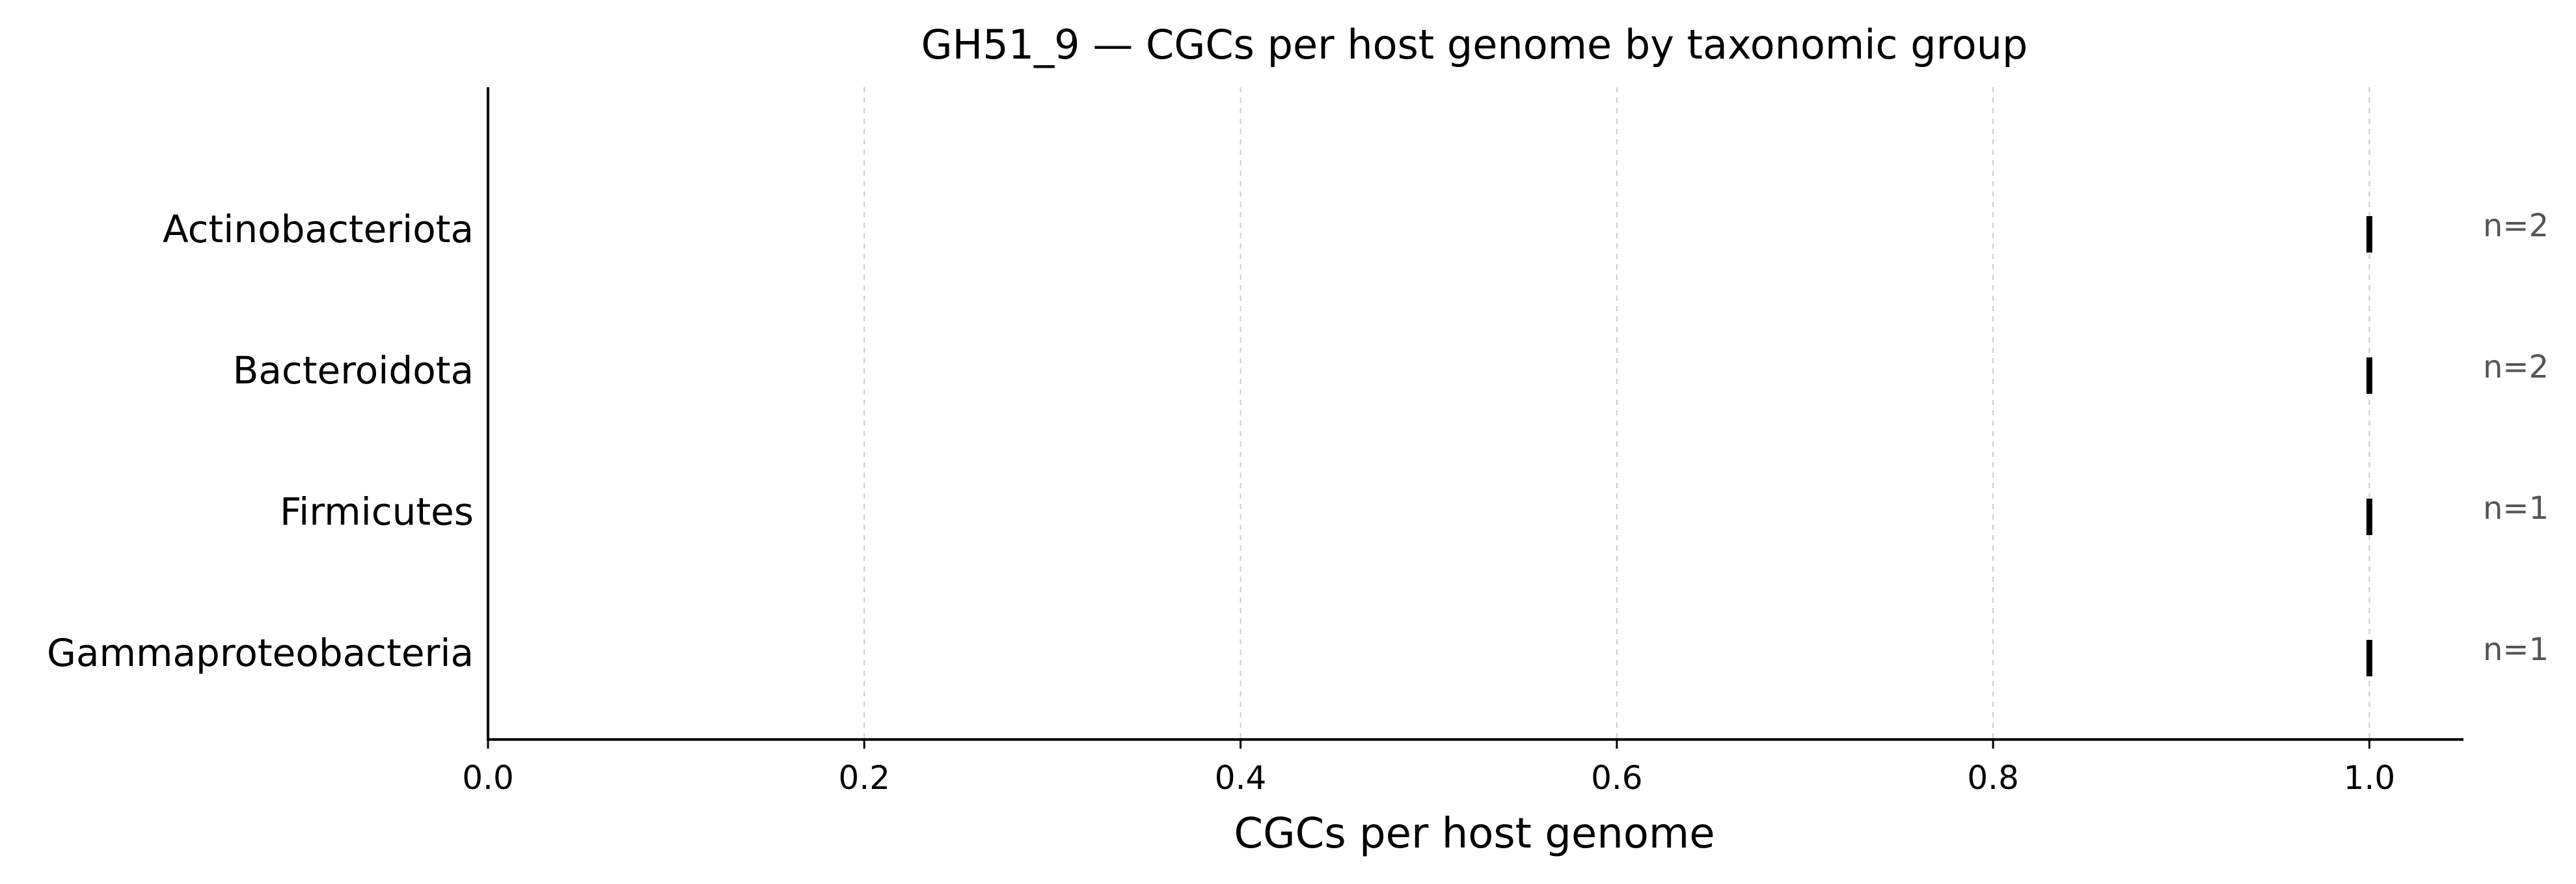 This screenshot has width=2576, height=884. What do you see at coordinates (260, 653) in the screenshot?
I see `category-label: Gammaproteobacteria` at bounding box center [260, 653].